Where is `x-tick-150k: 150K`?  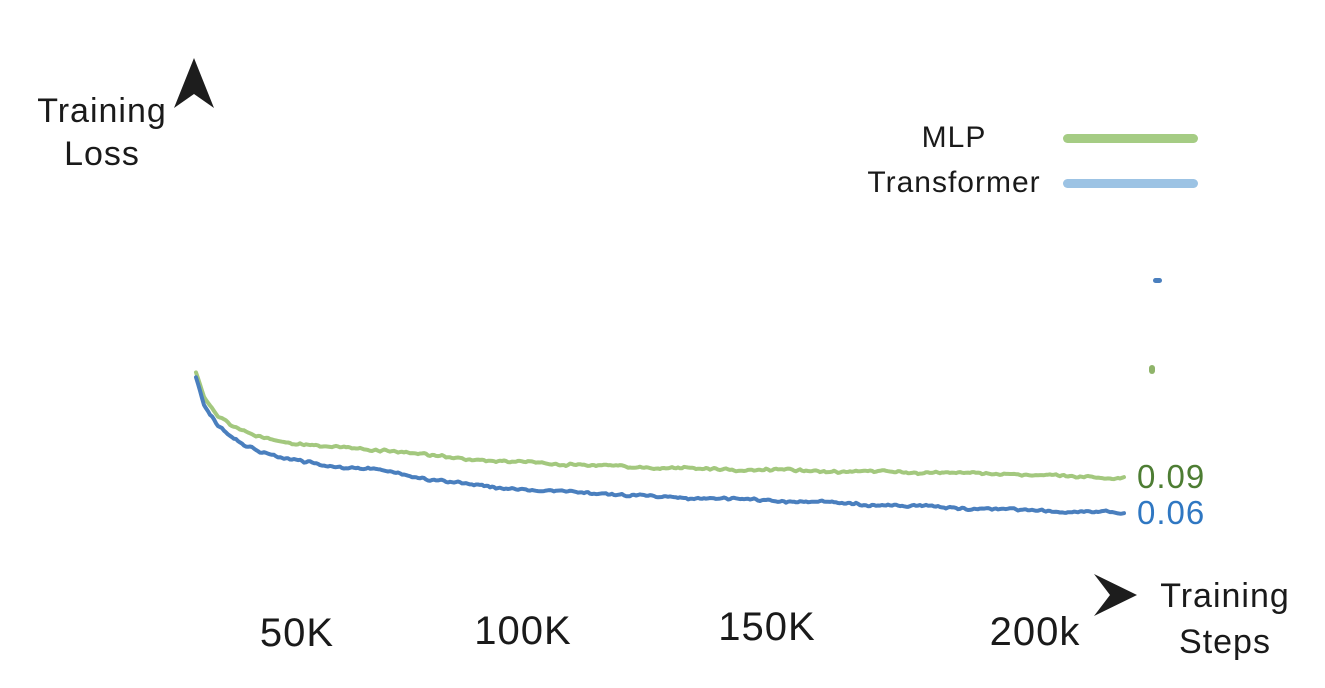
x-tick-150k: 150K is located at coordinates (767, 627).